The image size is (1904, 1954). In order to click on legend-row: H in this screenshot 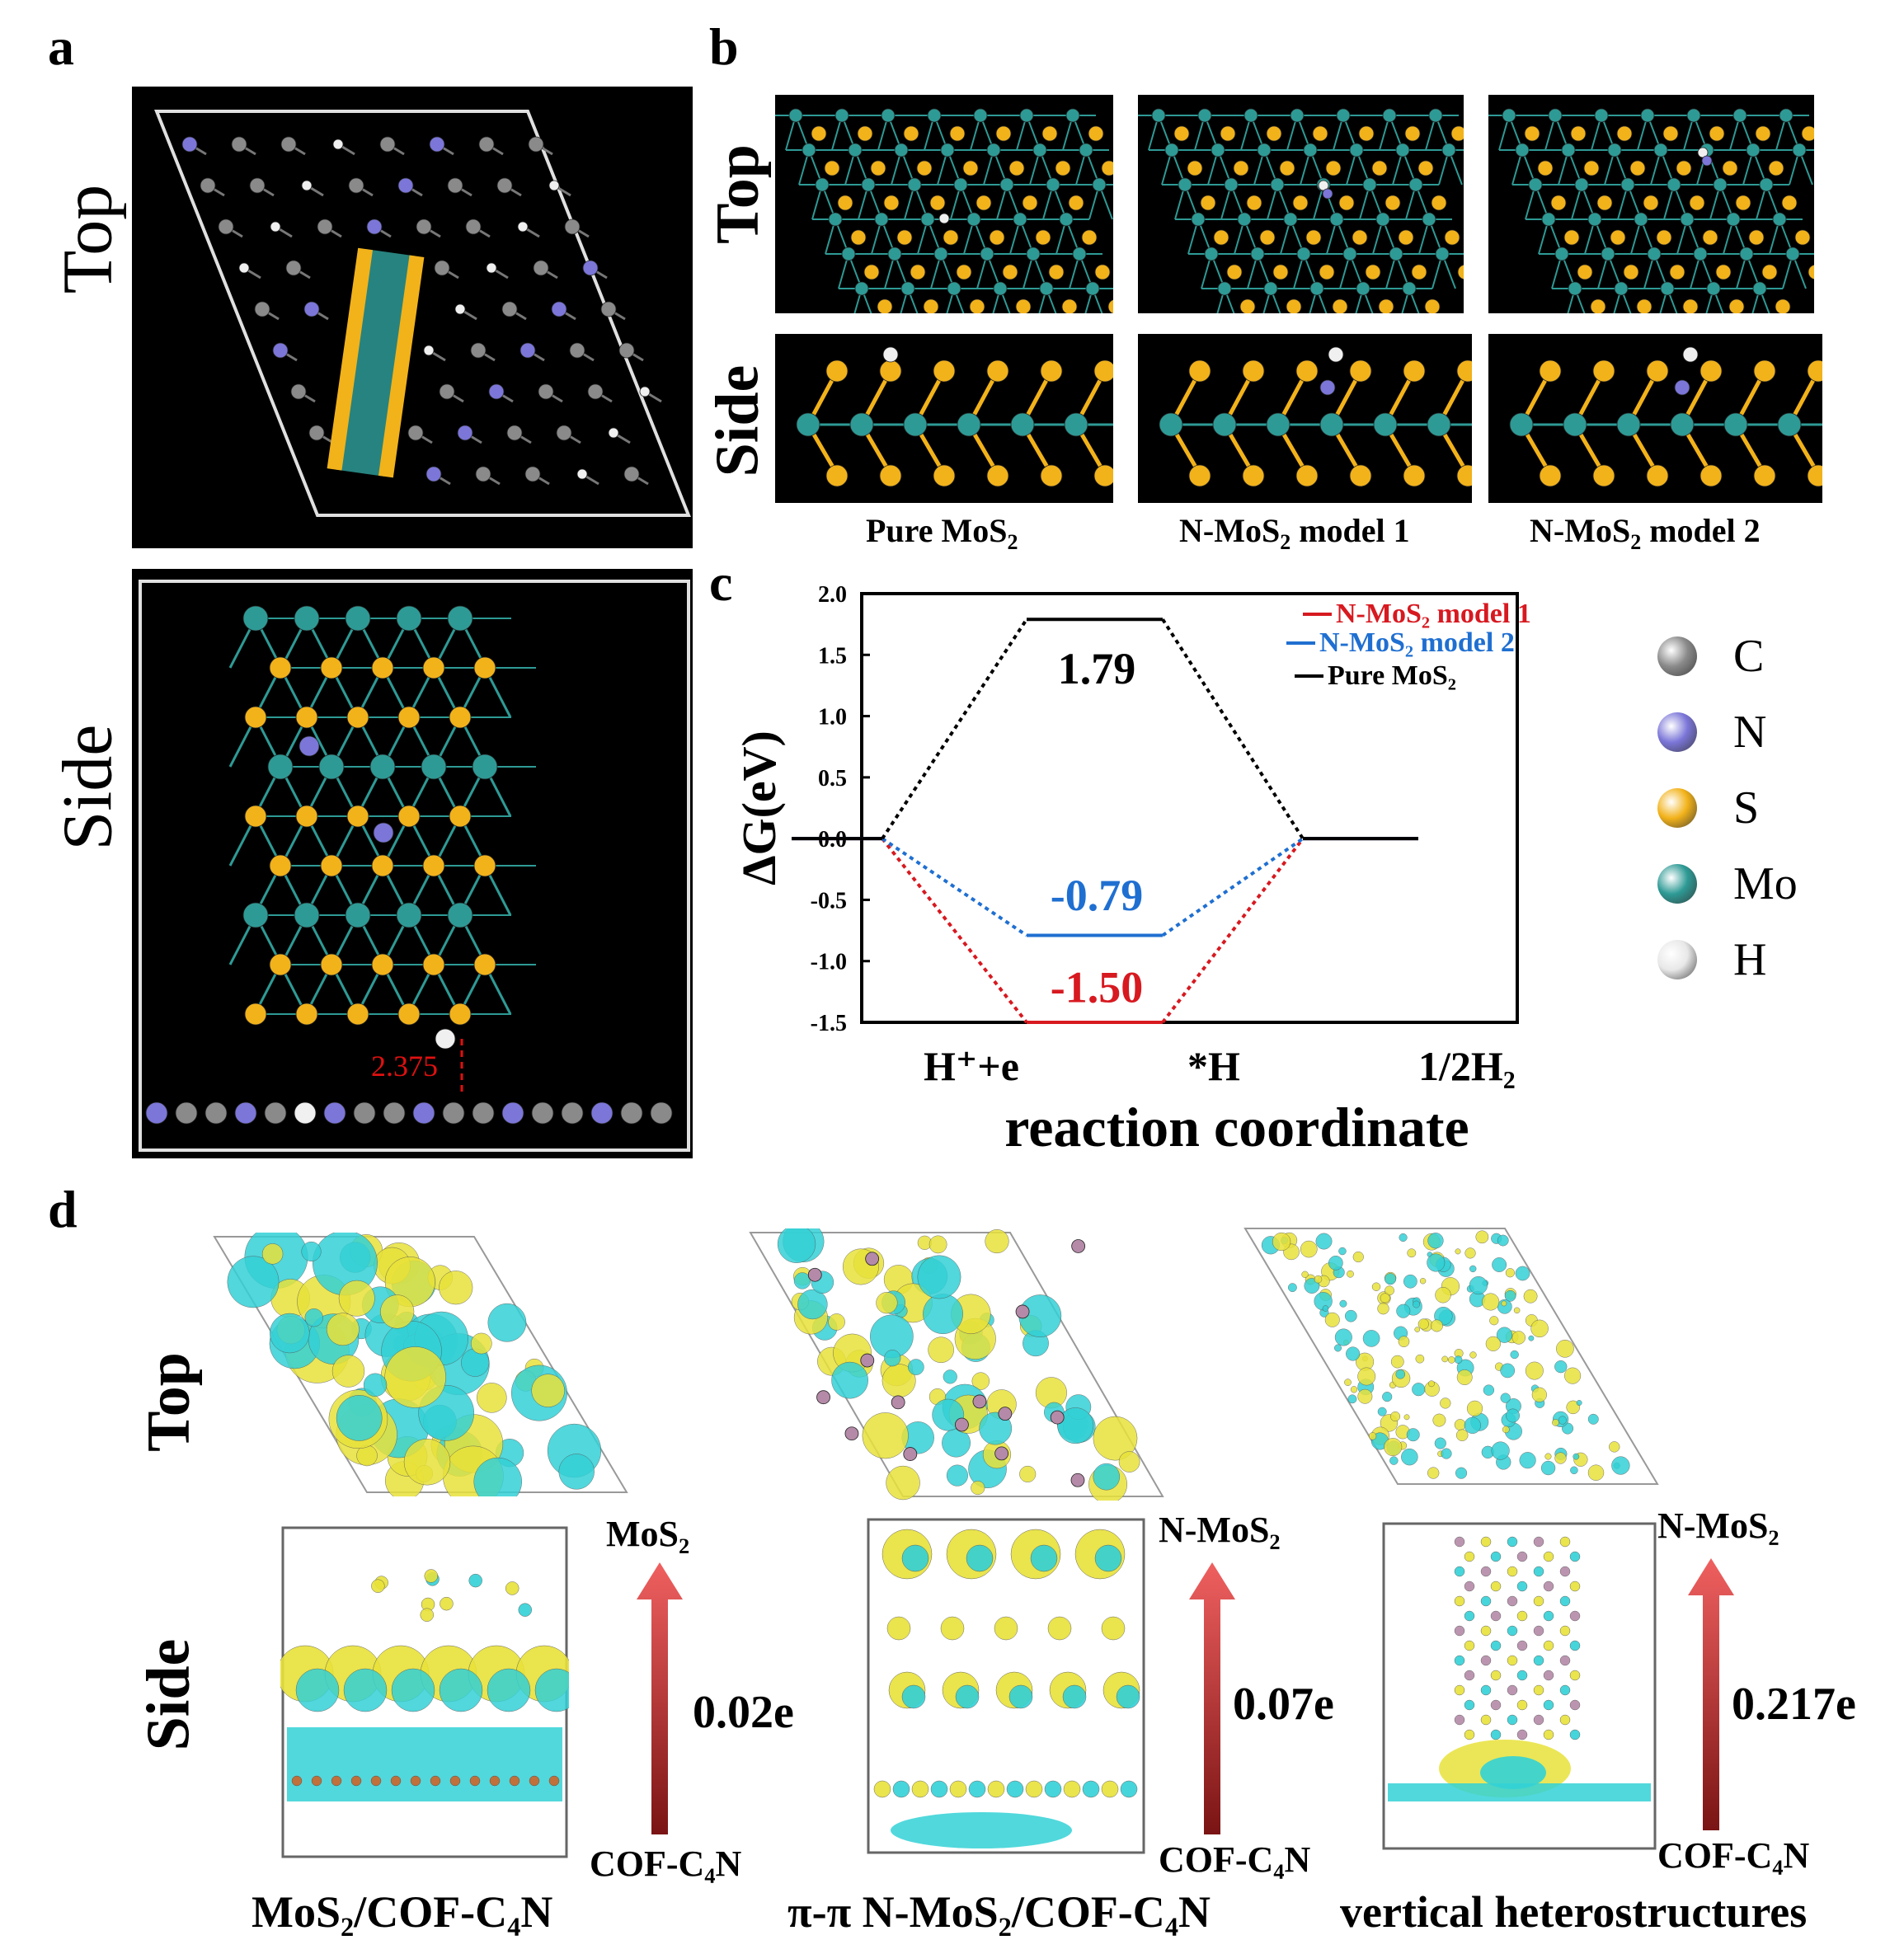, I will do `click(1764, 960)`.